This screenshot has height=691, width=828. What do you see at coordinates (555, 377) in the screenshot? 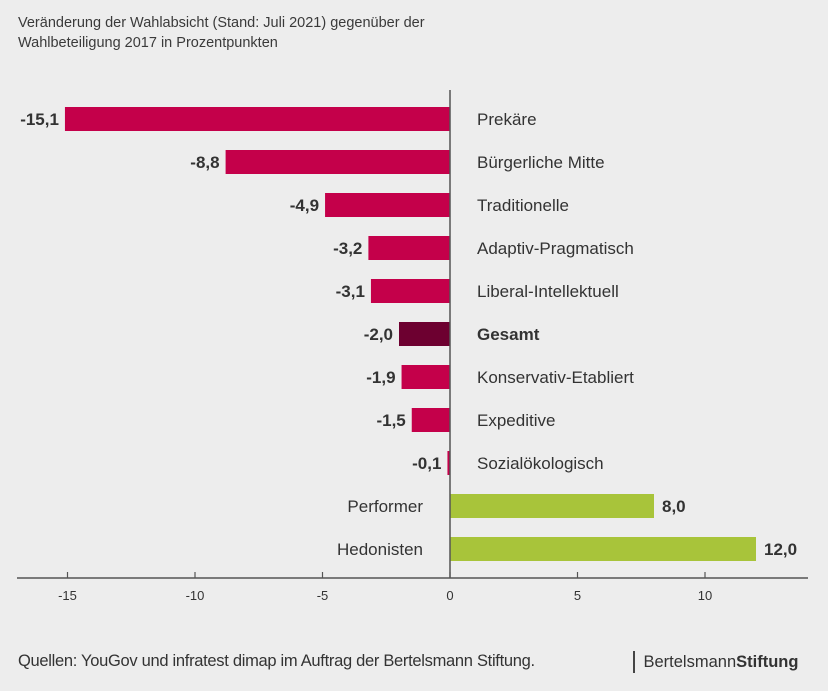
I see `category-label: Konservativ-Etabliert` at bounding box center [555, 377].